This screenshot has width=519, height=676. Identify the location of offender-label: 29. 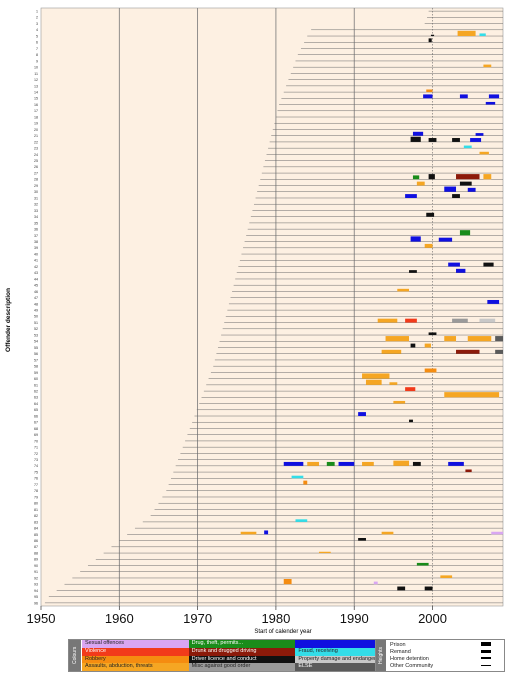
(36, 186).